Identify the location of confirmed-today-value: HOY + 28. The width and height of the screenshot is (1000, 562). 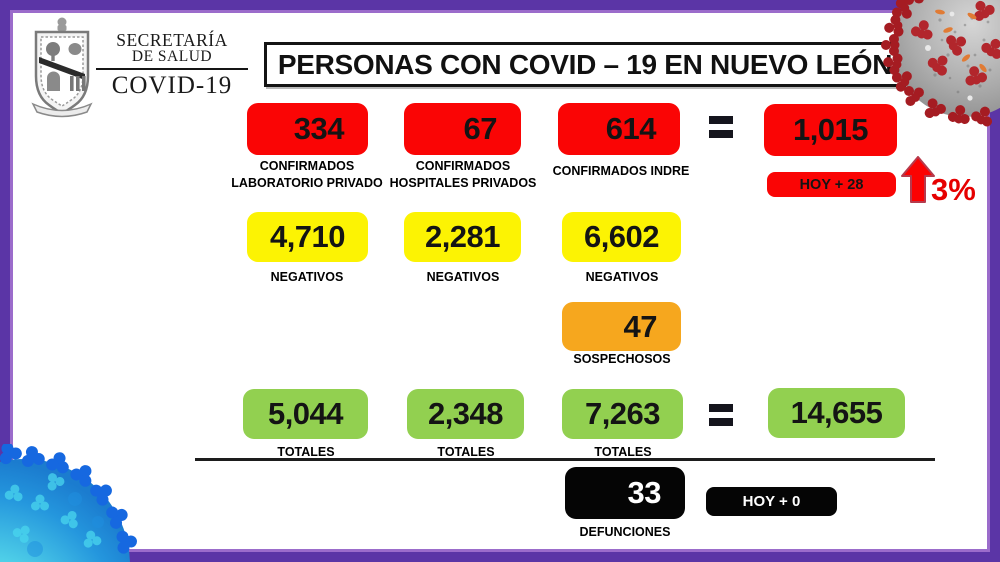
(831, 184).